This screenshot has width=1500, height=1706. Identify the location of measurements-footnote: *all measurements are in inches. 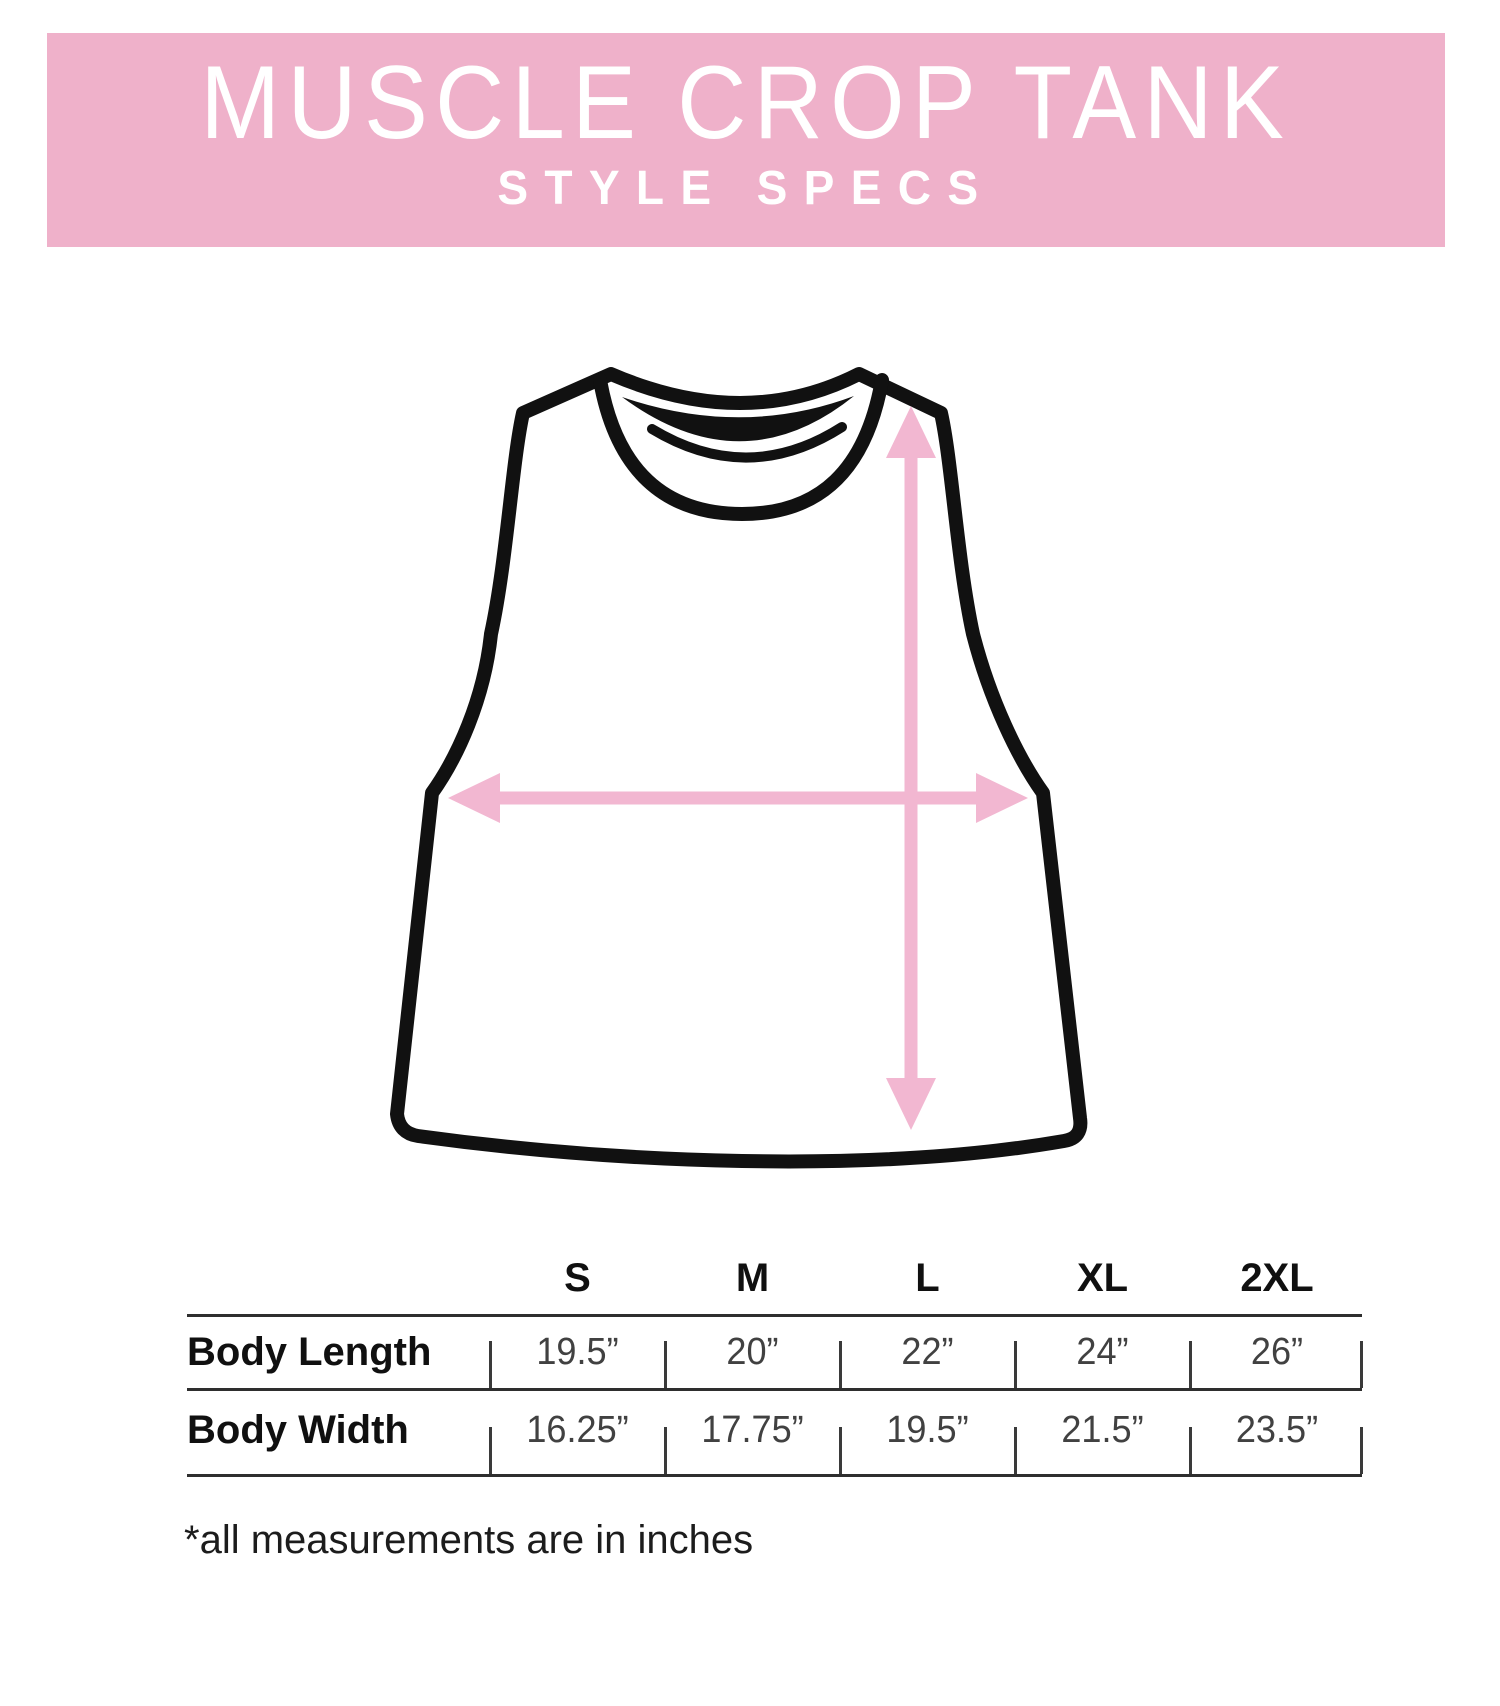
(469, 1540).